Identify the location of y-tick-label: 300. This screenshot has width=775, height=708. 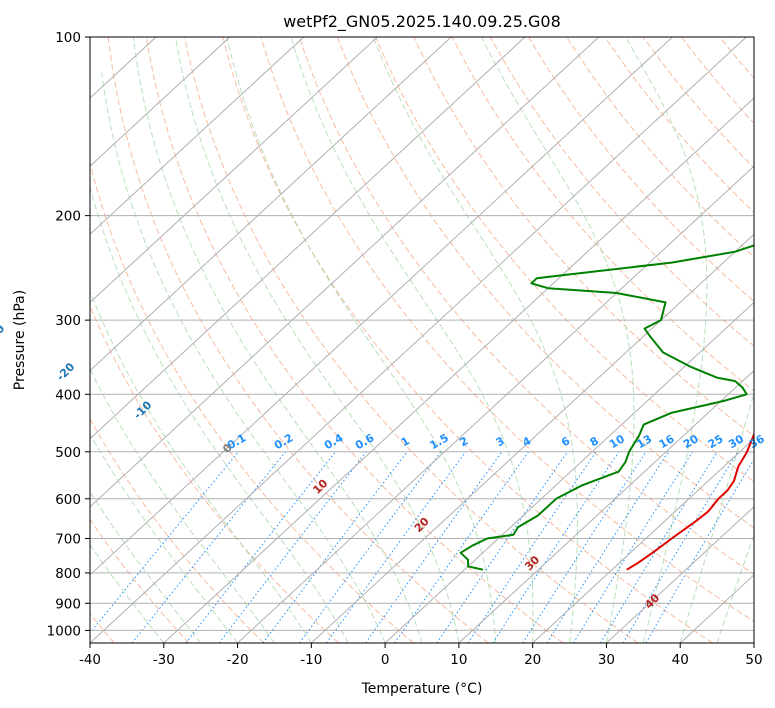
(68, 321).